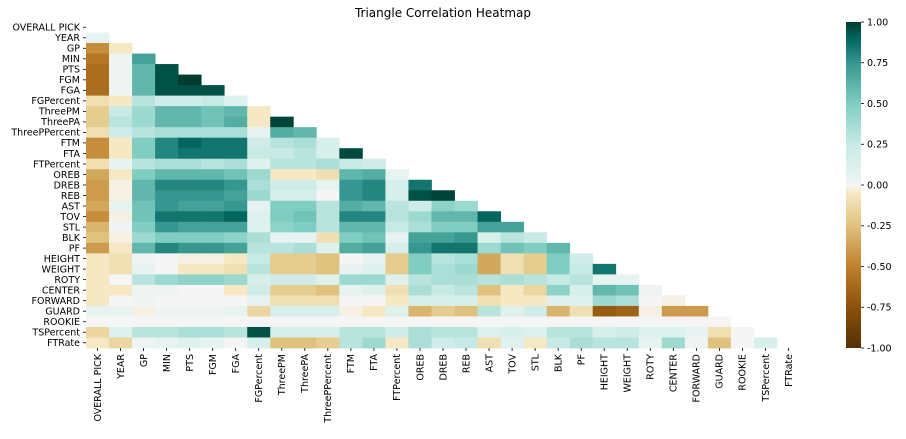  I want to click on y-tick-label: ThreePPercent, so click(45, 133).